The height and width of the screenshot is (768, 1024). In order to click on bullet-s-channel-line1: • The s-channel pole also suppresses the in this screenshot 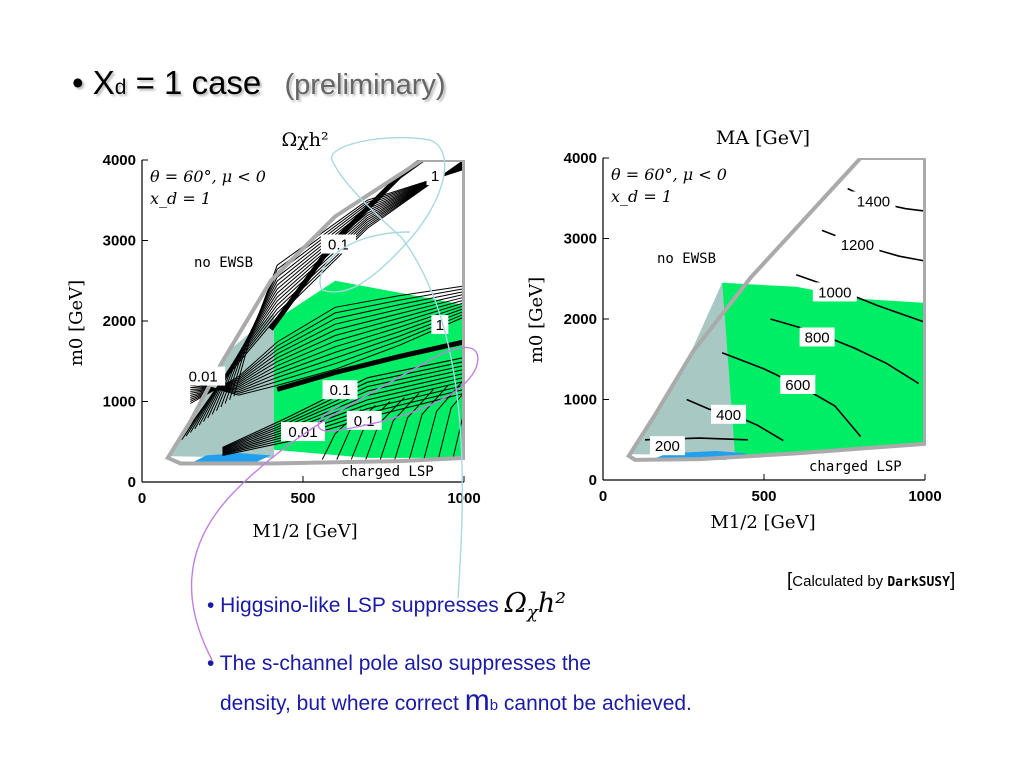, I will do `click(399, 663)`.